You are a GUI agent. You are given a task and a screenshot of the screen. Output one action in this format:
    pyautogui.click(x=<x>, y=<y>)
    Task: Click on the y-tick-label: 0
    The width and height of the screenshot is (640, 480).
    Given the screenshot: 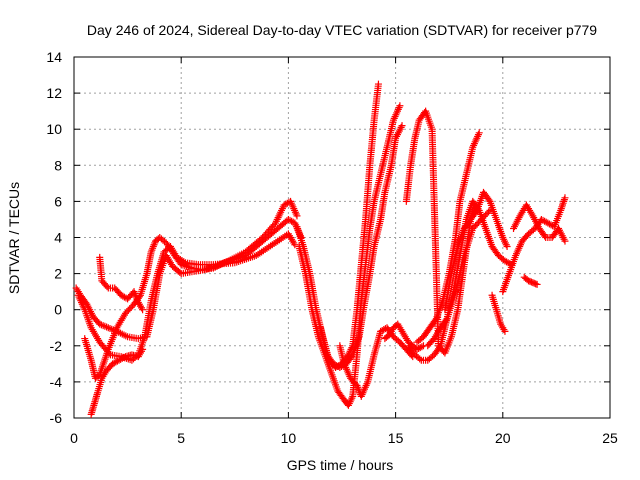 What is the action you would take?
    pyautogui.click(x=58, y=310)
    